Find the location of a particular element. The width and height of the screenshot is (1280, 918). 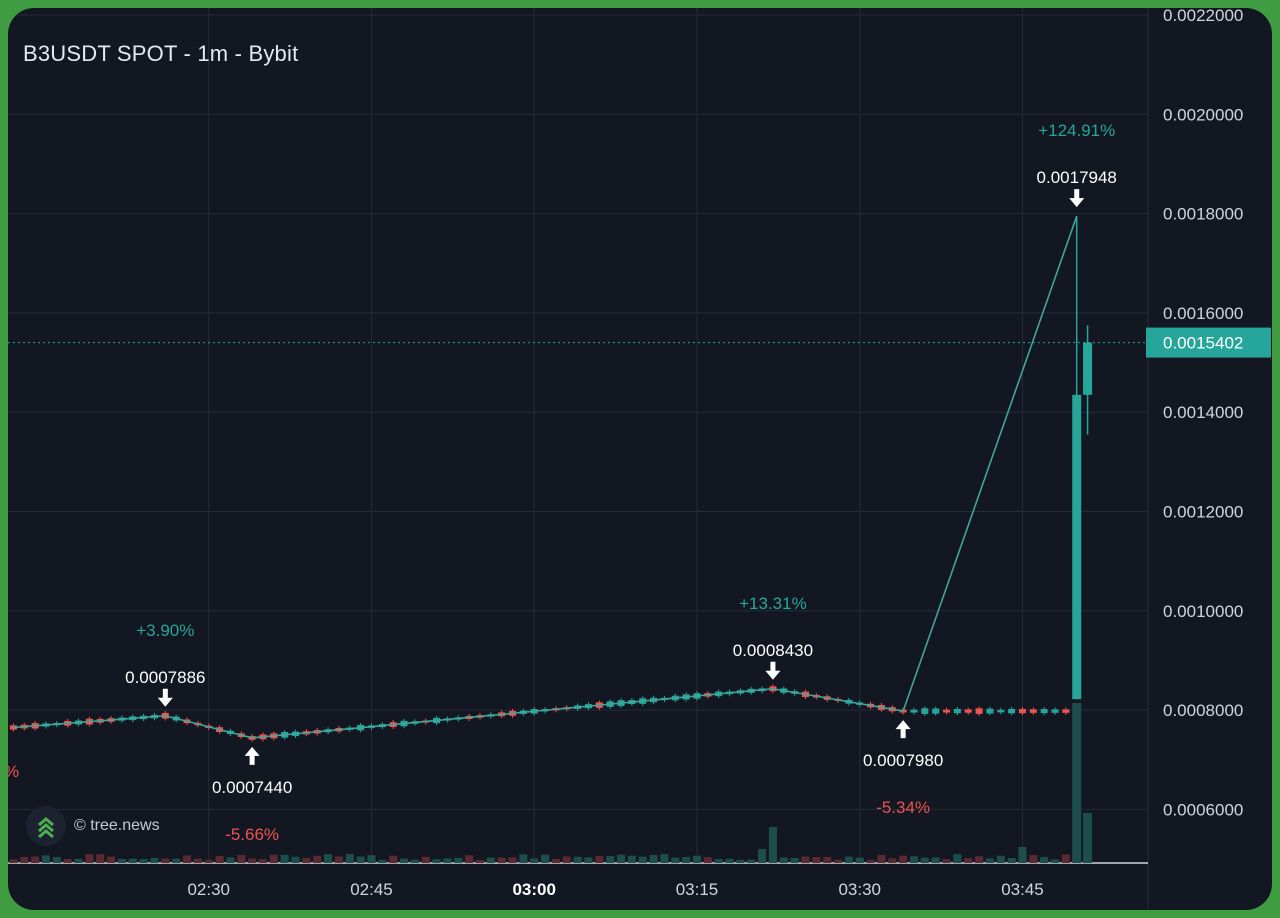

edge-percent-label: % is located at coordinates (13, 771).